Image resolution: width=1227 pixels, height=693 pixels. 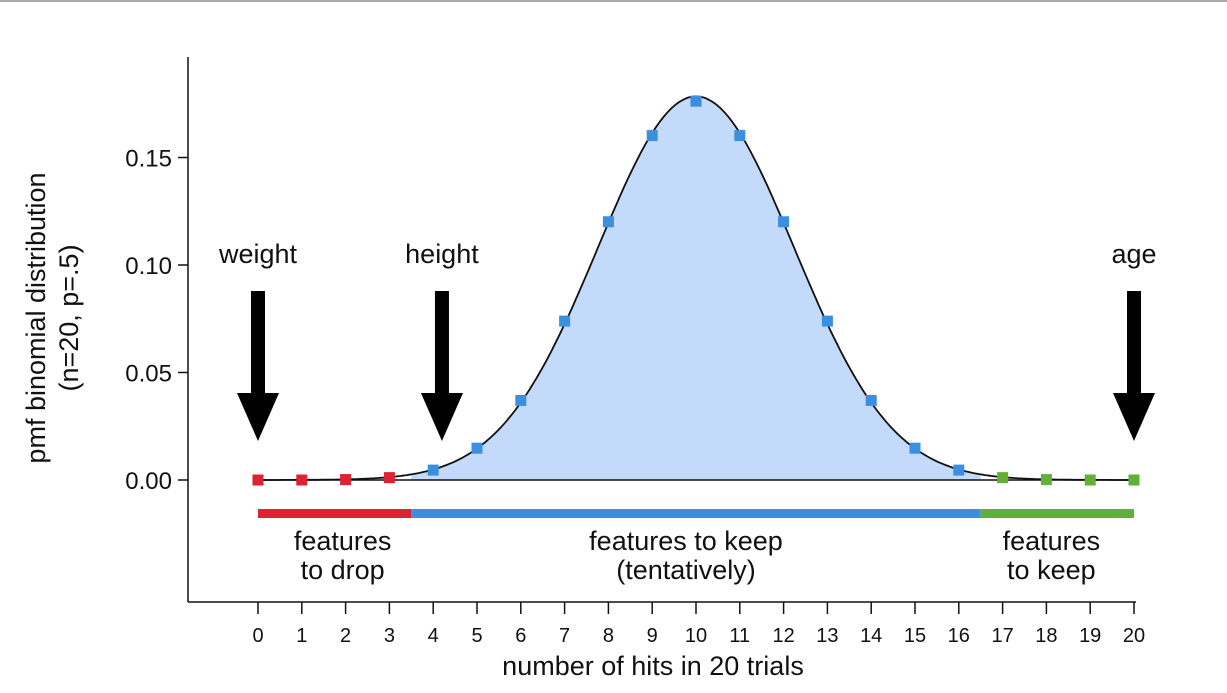 I want to click on x-tick-label: 8, so click(x=608, y=636).